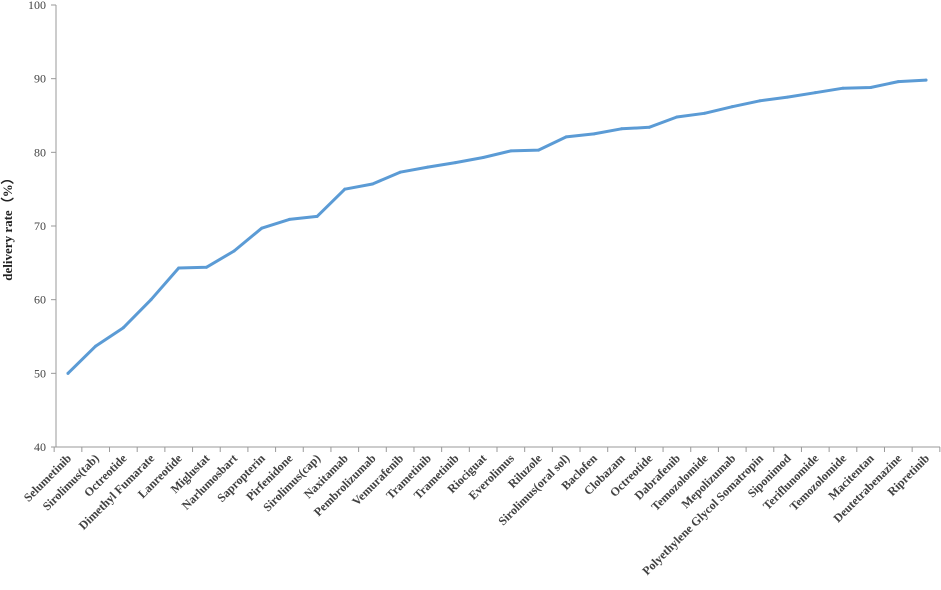 The height and width of the screenshot is (590, 941). What do you see at coordinates (40, 373) in the screenshot?
I see `y-tick-label: 50` at bounding box center [40, 373].